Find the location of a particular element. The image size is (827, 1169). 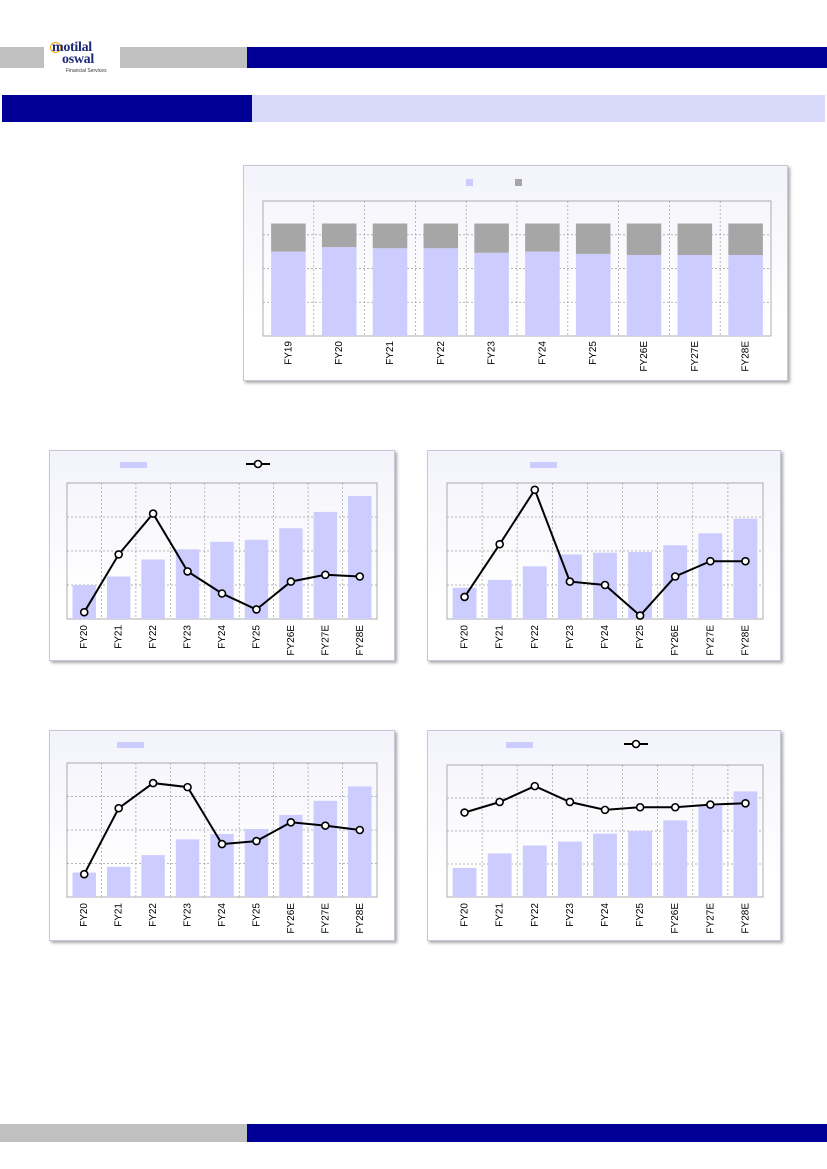

bar-FY21 is located at coordinates (499, 599).